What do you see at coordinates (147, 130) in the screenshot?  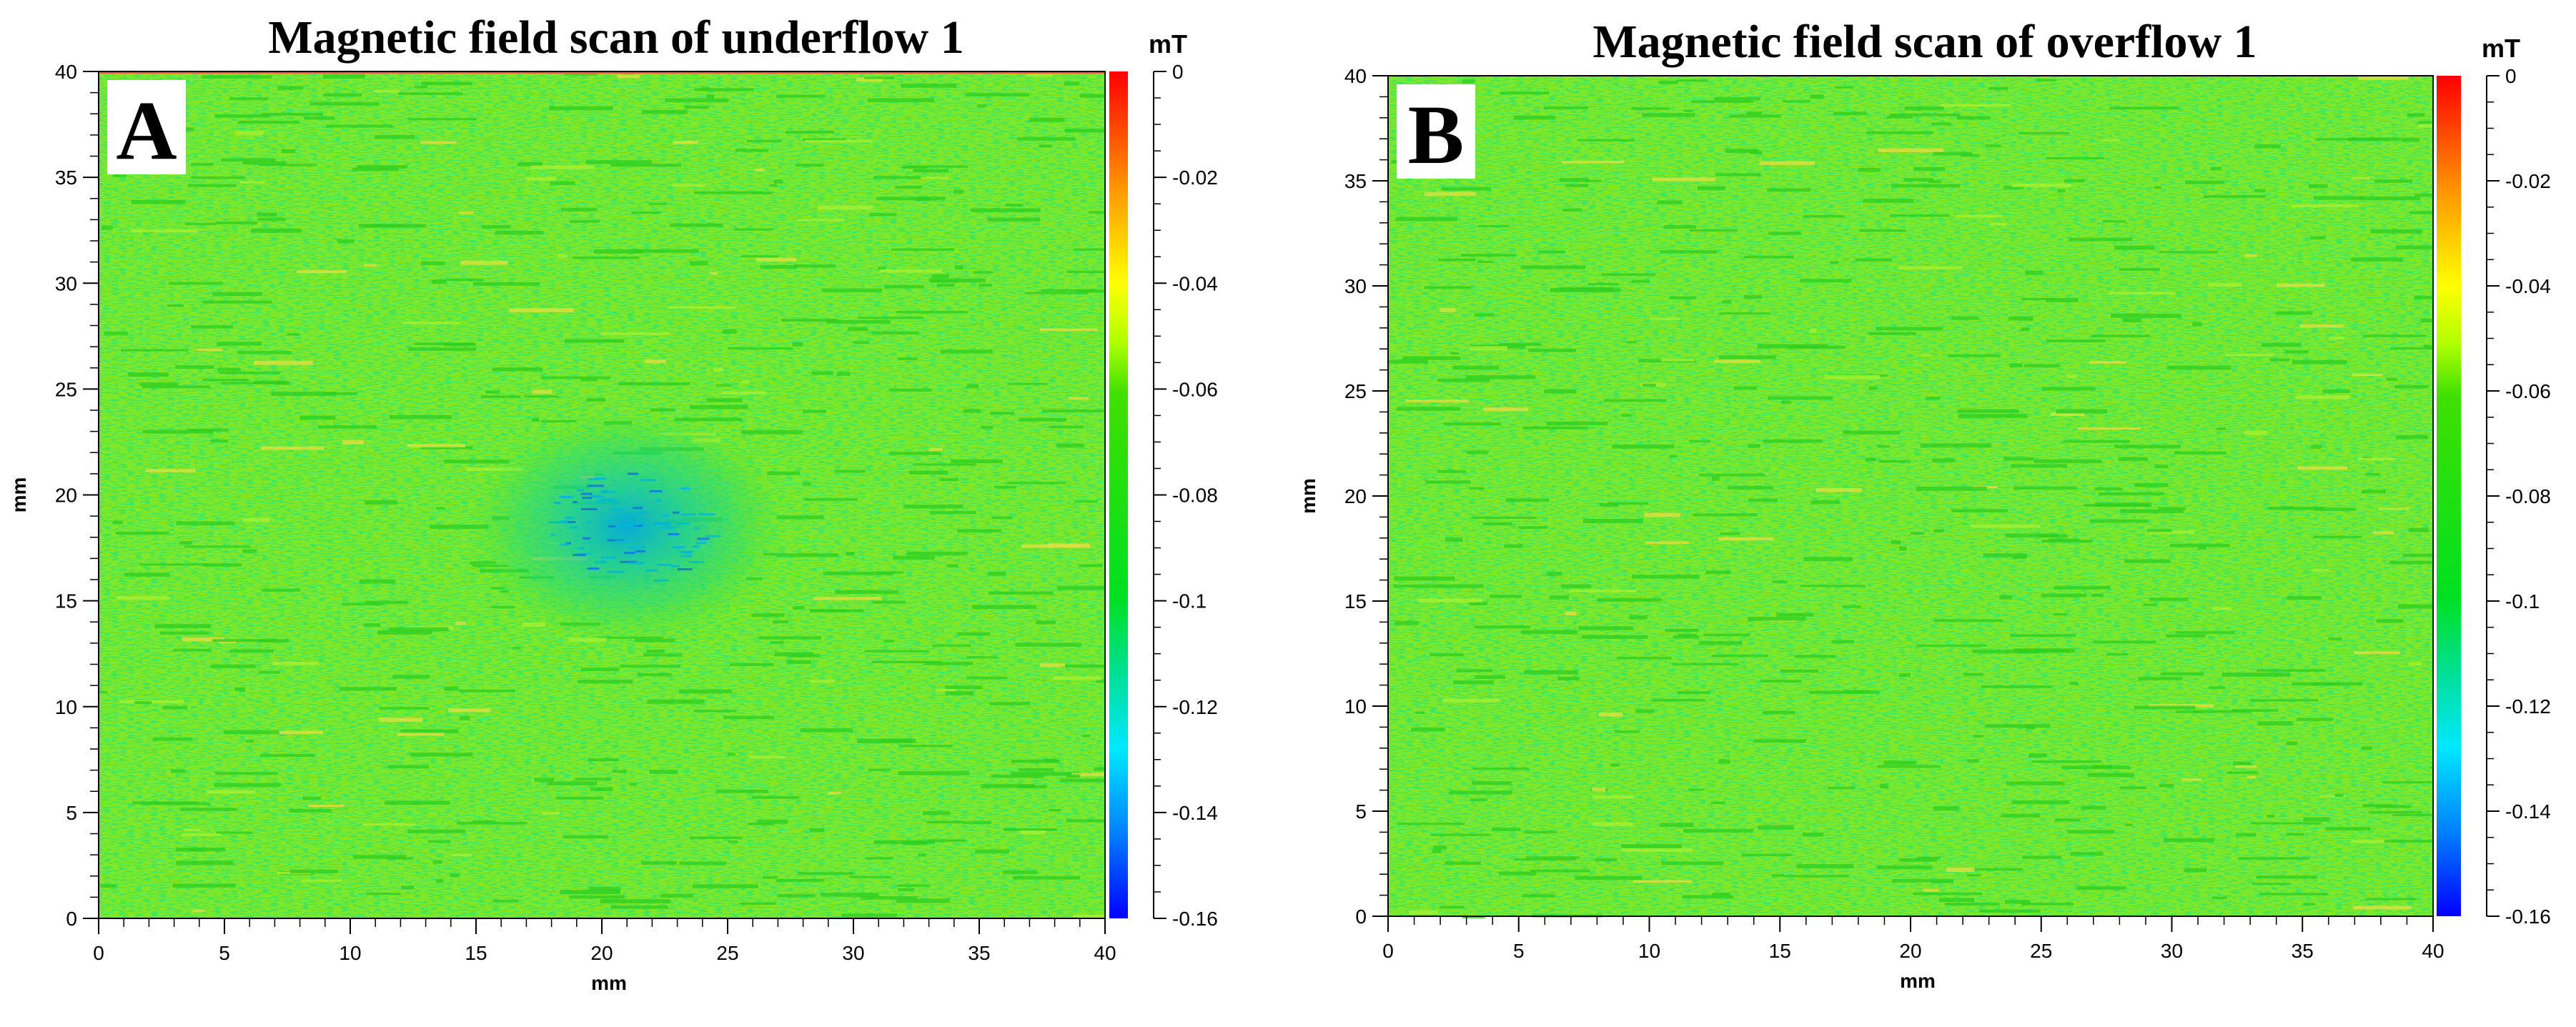 I see `panel-letter: A` at bounding box center [147, 130].